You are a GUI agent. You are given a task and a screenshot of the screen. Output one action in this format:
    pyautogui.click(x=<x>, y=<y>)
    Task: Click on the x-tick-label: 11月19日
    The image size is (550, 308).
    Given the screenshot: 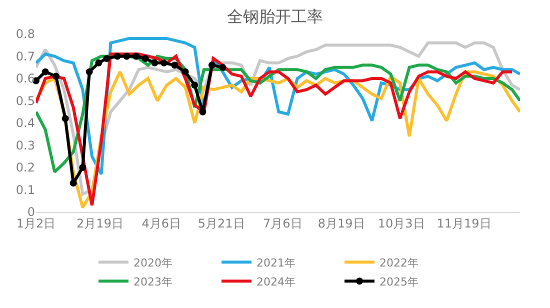 What is the action you would take?
    pyautogui.click(x=464, y=223)
    